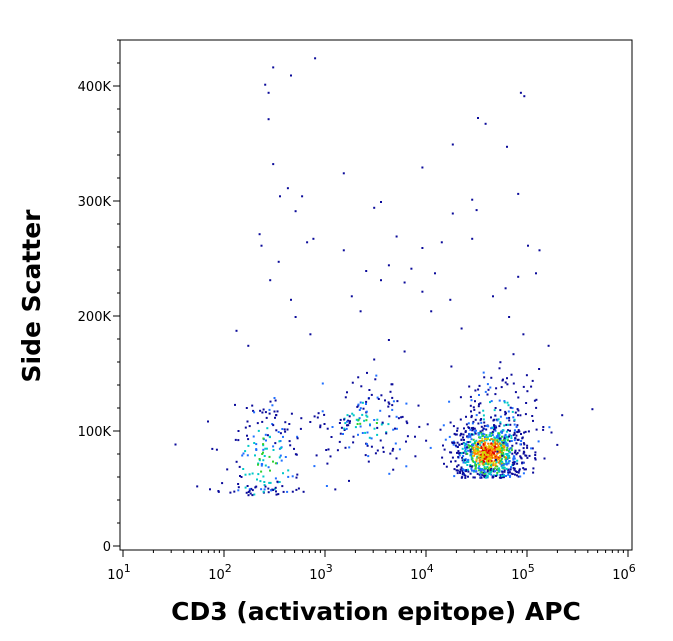 The height and width of the screenshot is (641, 673). What do you see at coordinates (95, 432) in the screenshot?
I see `y-tick-label: 100K` at bounding box center [95, 432].